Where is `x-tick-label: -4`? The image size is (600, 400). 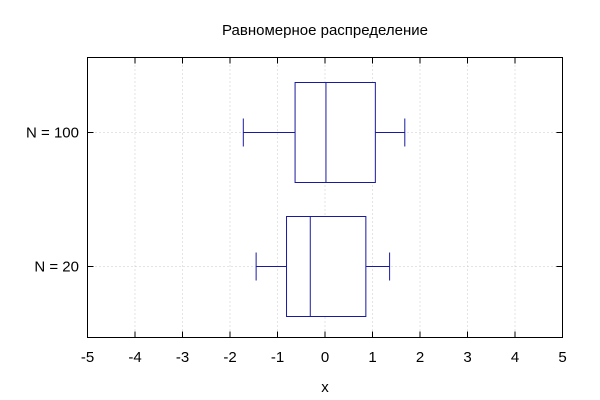 x-tick-label: -4 is located at coordinates (134, 357).